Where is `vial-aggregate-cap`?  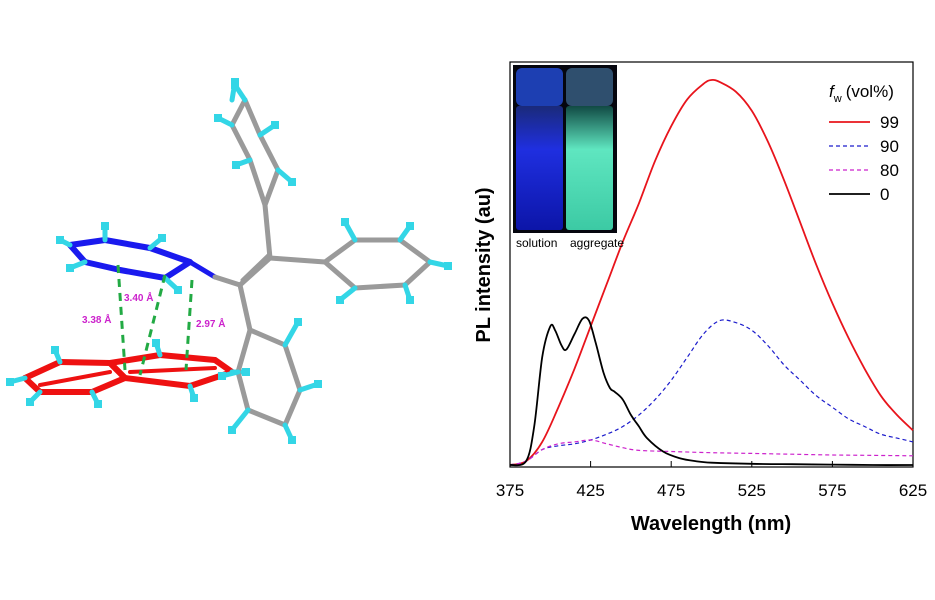
vial-aggregate-cap is located at coordinates (589, 87).